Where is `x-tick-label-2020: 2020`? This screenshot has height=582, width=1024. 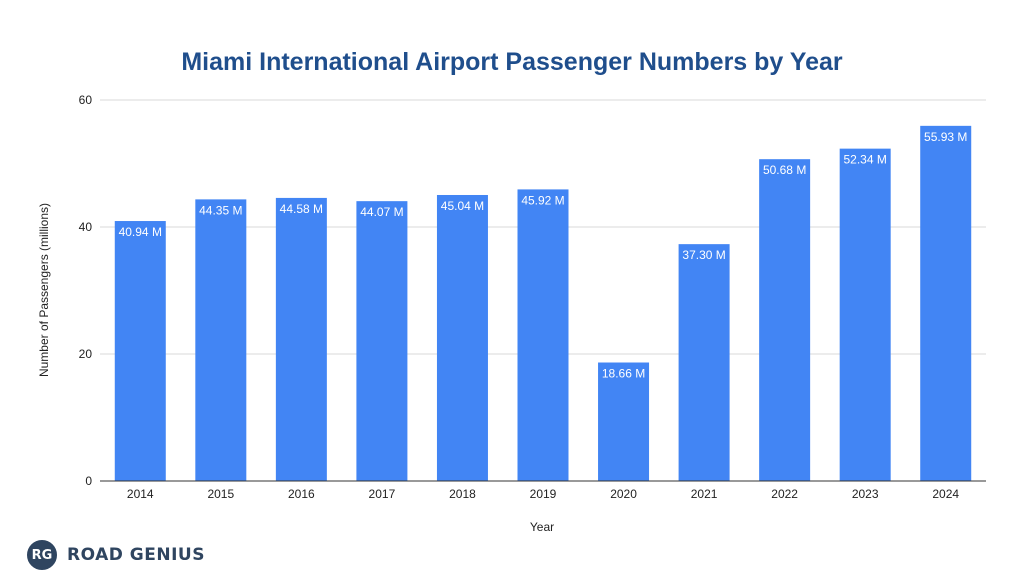 x-tick-label-2020: 2020 is located at coordinates (623, 494).